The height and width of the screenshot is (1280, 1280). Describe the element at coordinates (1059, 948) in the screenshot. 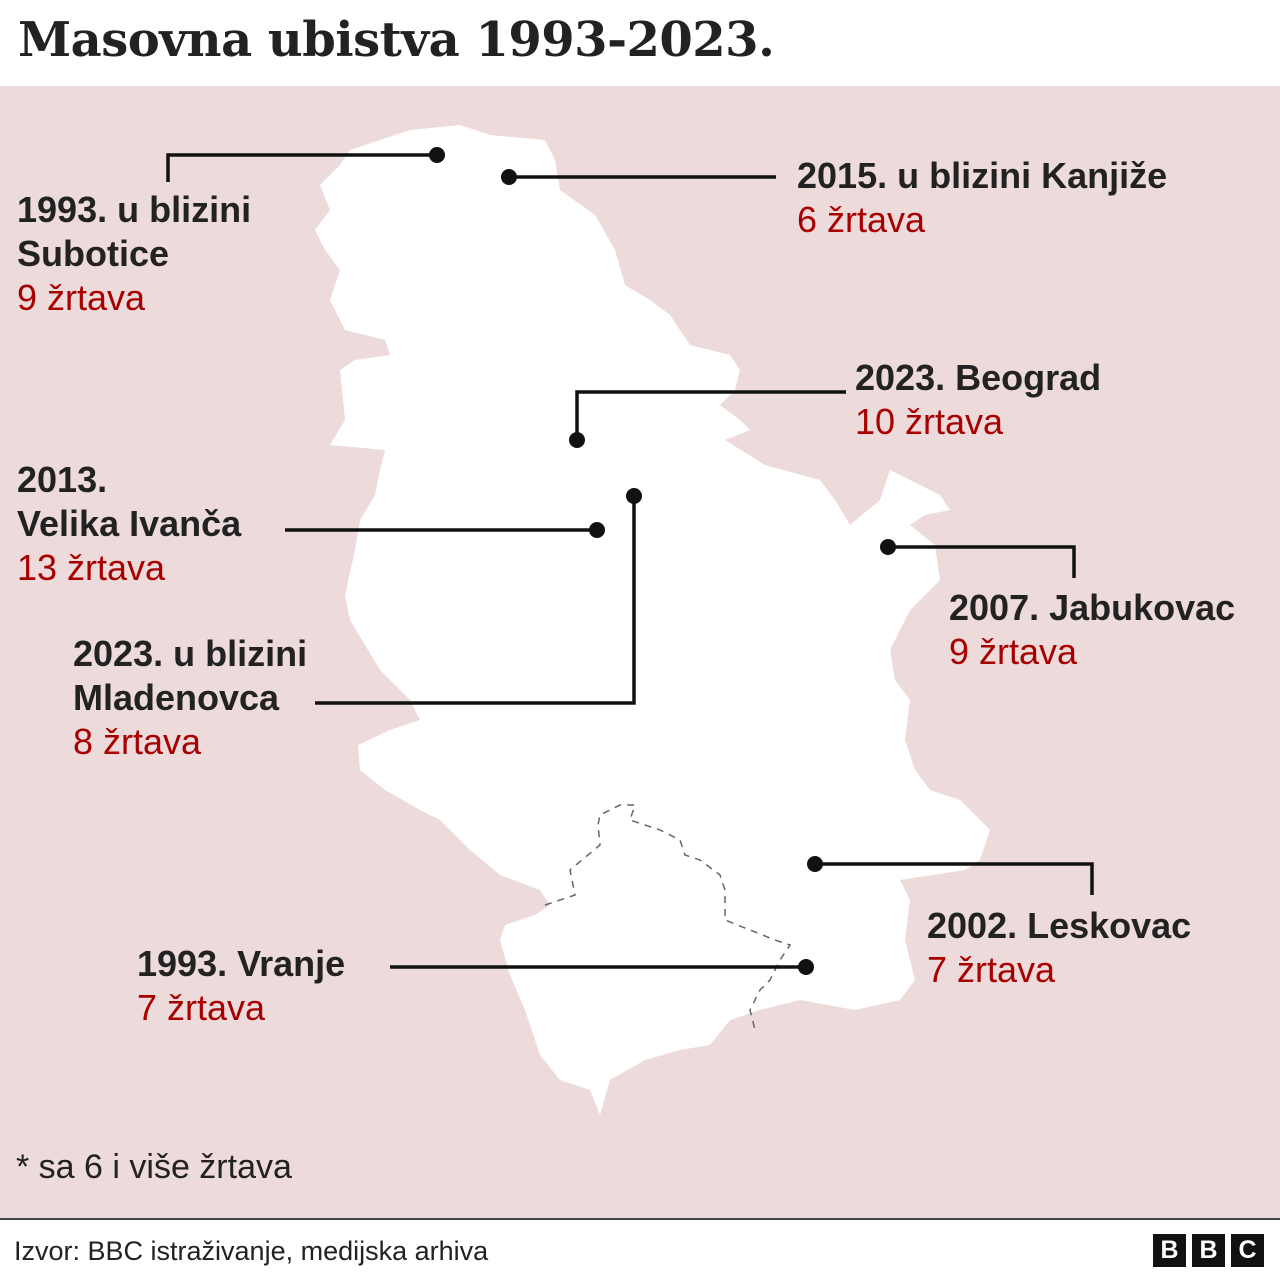

I see `label-leskovac: 2002. Leskovac 7 žrtava` at that location.